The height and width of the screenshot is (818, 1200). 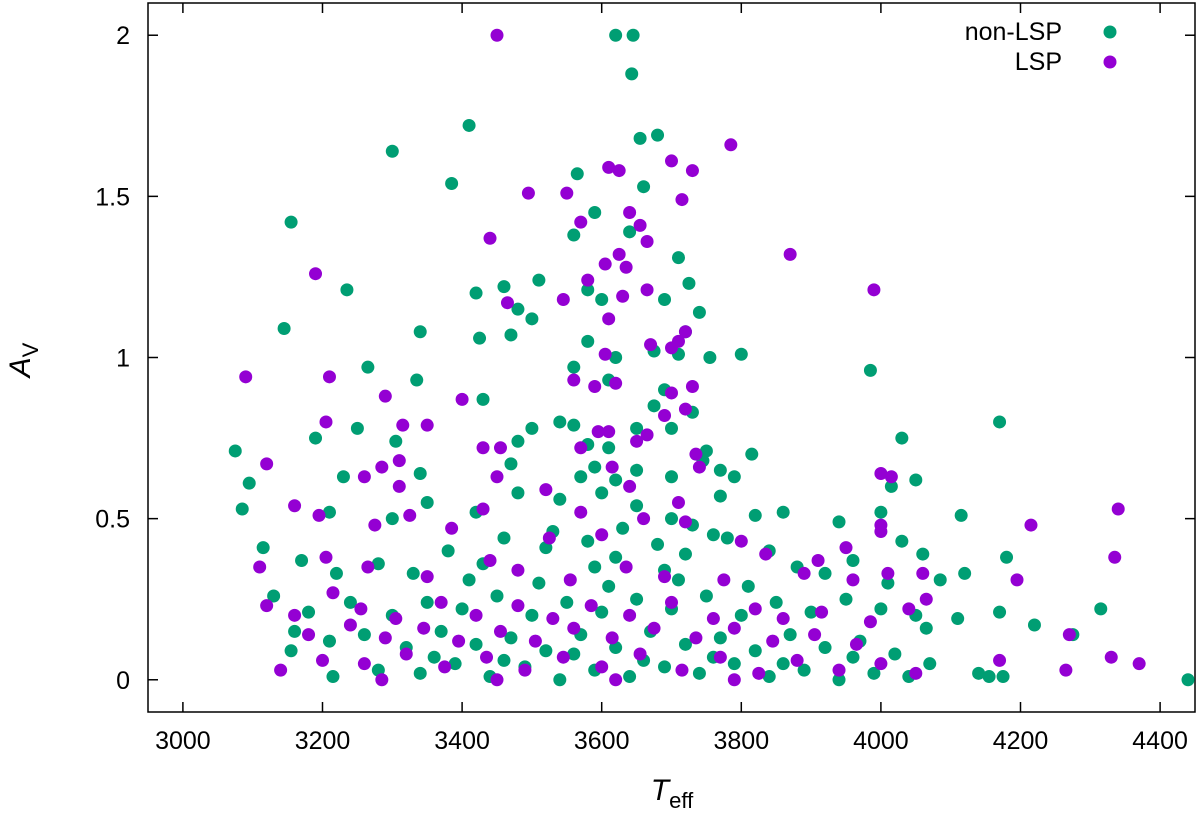 I want to click on y-tick-label: 1, so click(x=123, y=359).